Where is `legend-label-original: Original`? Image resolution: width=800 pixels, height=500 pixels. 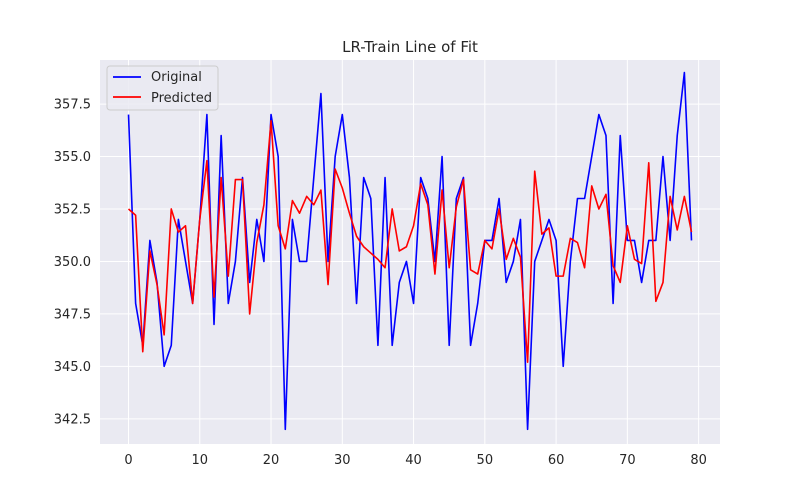
legend-label-original: Original is located at coordinates (176, 77).